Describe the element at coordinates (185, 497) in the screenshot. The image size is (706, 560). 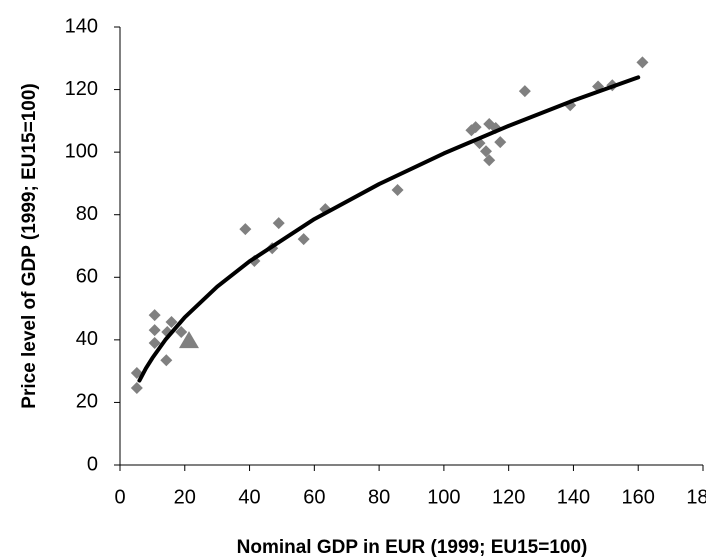
I see `x-tick-label: 20` at that location.